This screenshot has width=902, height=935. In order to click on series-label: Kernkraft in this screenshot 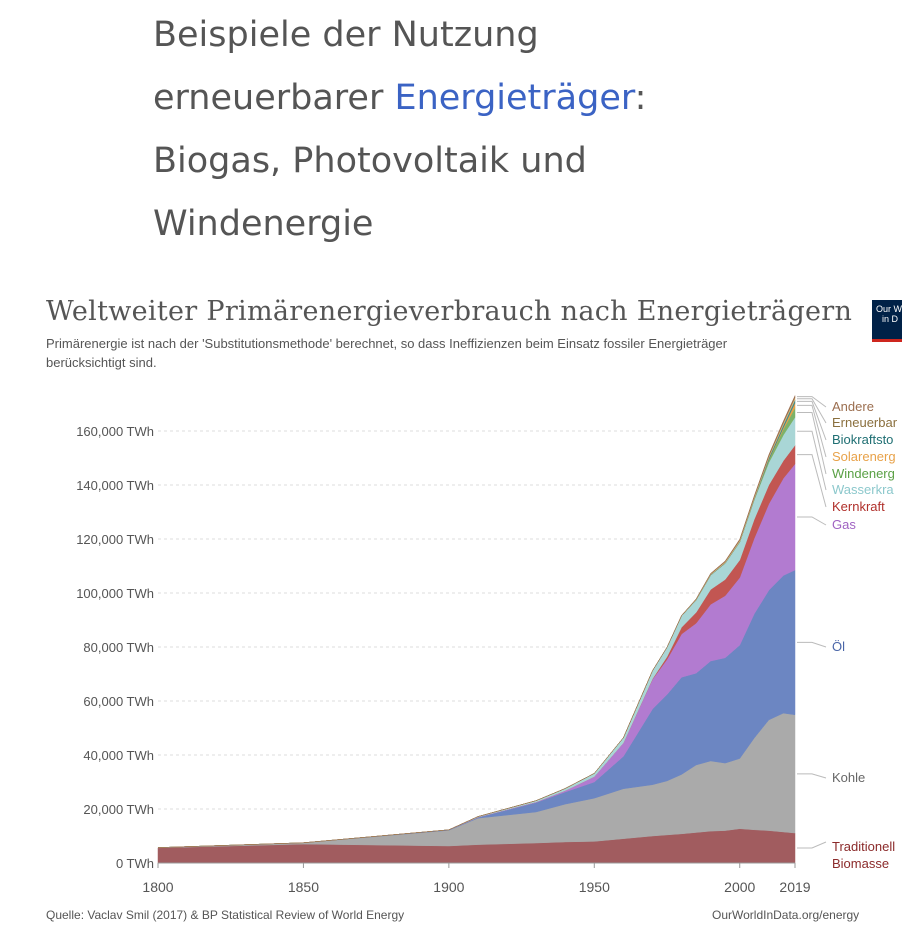, I will do `click(858, 506)`.